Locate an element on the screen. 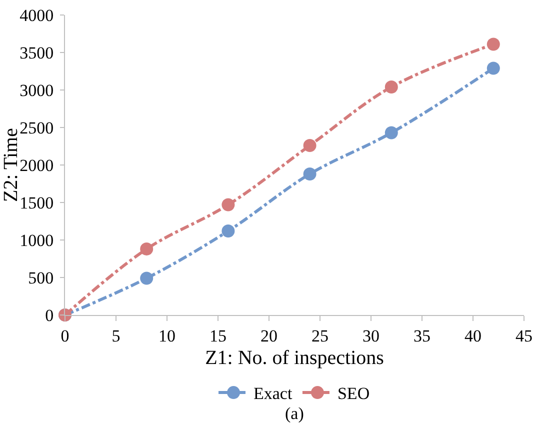 The height and width of the screenshot is (430, 544). x-tick-label: 25 is located at coordinates (320, 336).